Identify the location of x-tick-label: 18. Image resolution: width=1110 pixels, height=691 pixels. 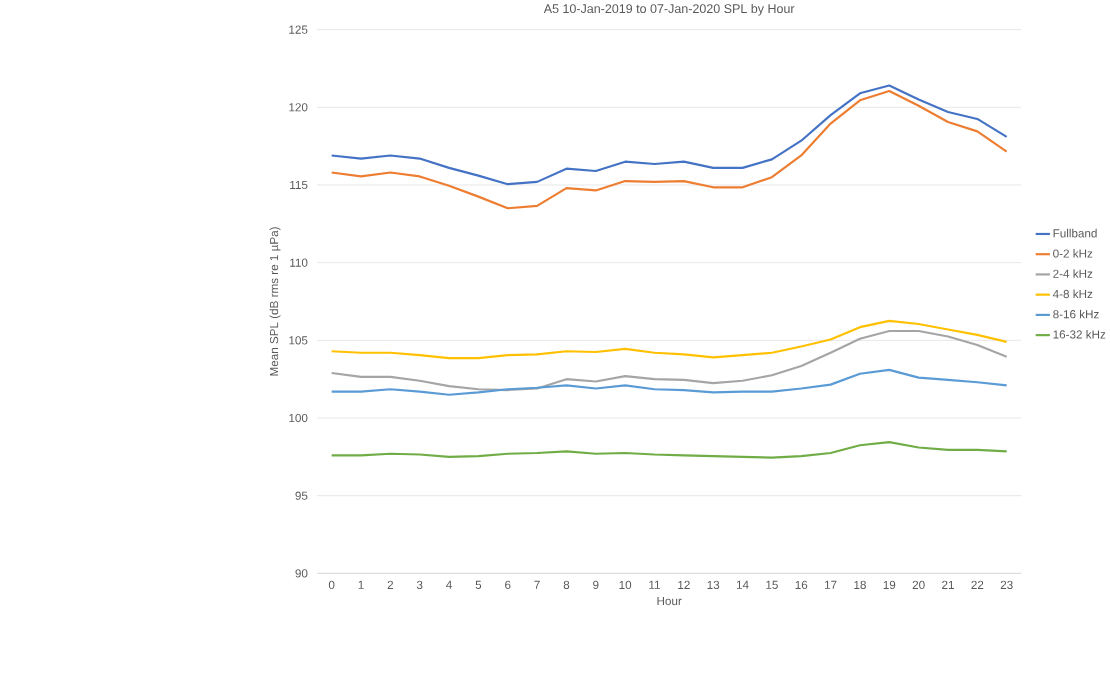
(860, 584).